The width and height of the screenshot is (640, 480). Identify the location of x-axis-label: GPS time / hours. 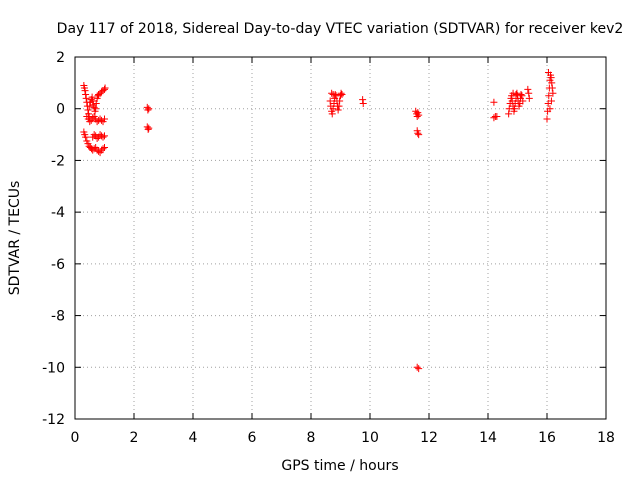
(339, 466).